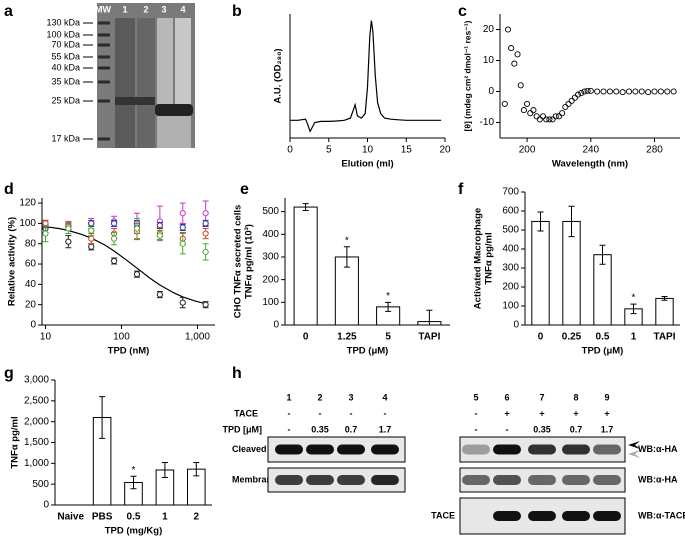  I want to click on y-tick-label: 100, so click(27, 223).